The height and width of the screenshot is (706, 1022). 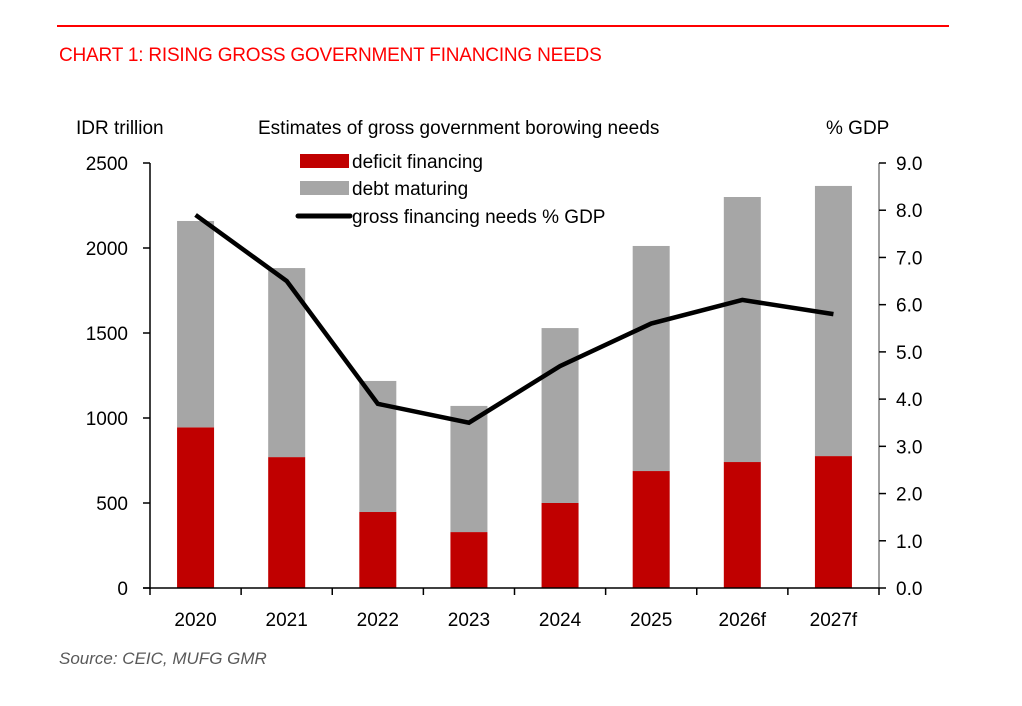 What do you see at coordinates (909, 211) in the screenshot?
I see `right-tick-label-8.0: 8.0` at bounding box center [909, 211].